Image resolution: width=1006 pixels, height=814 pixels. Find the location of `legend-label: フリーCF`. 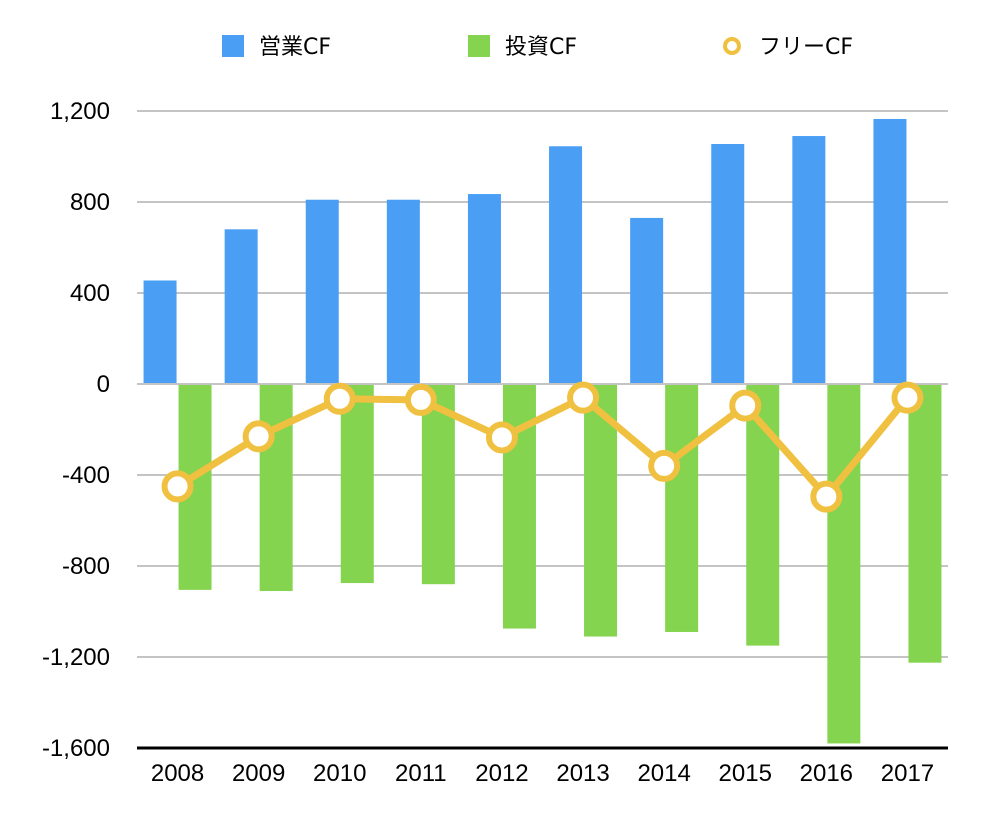

legend-label: フリーCF is located at coordinates (806, 47).